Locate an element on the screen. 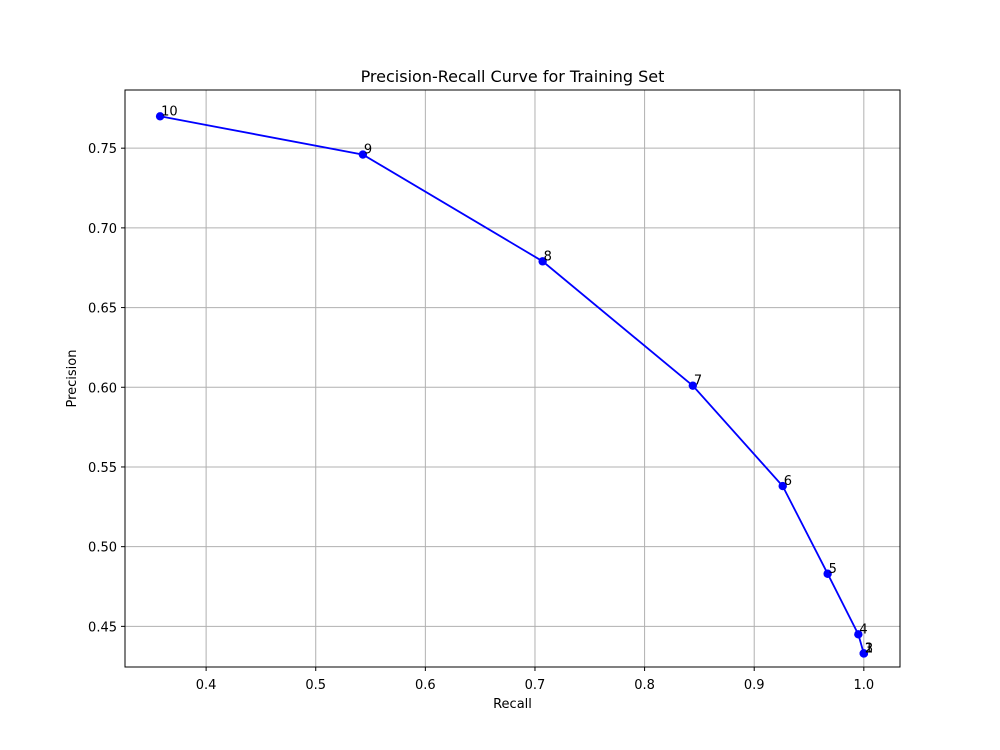 This screenshot has height=750, width=1000. point-label: 3 is located at coordinates (869, 648).